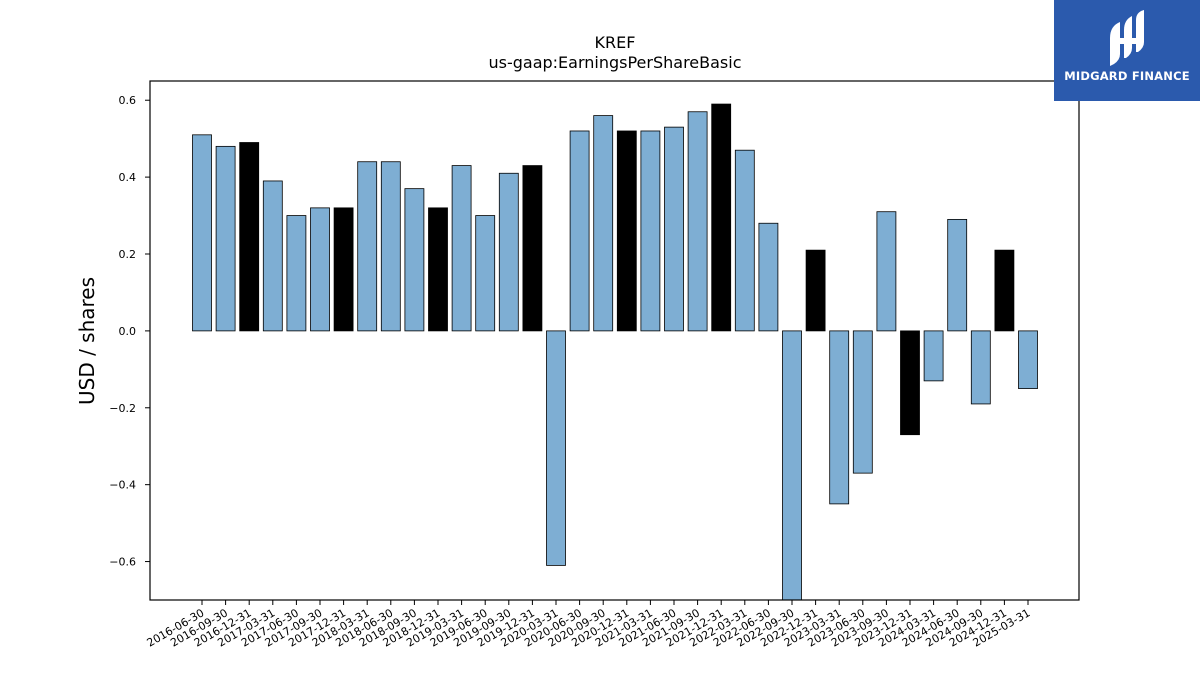 The height and width of the screenshot is (675, 1200). Describe the element at coordinates (1127, 38) in the screenshot. I see `midgard-logo-icon` at that location.